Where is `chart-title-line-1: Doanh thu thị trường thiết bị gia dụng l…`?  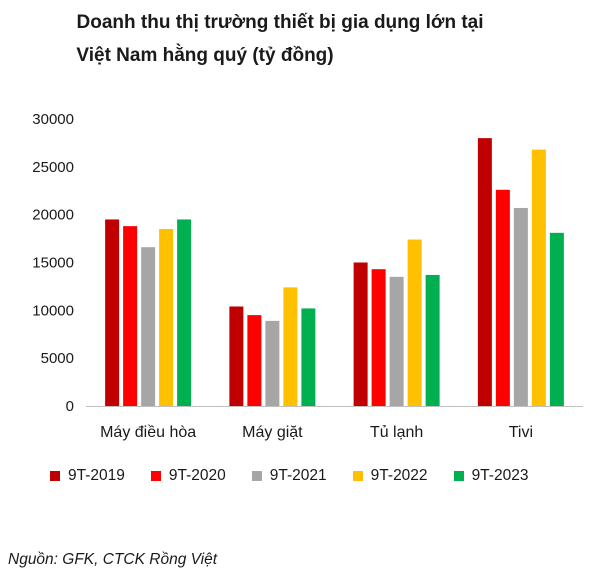
chart-title-line-1: Doanh thu thị trường thiết bị gia dụng l… is located at coordinates (280, 22).